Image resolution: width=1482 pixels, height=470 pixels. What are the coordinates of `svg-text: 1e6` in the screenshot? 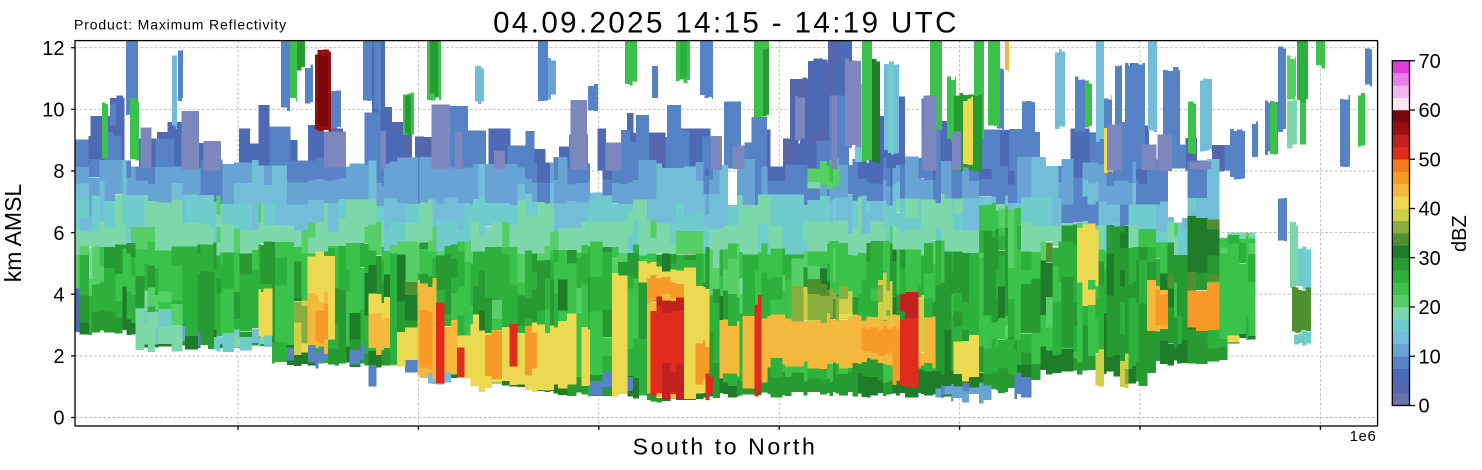 It's located at (1363, 436).